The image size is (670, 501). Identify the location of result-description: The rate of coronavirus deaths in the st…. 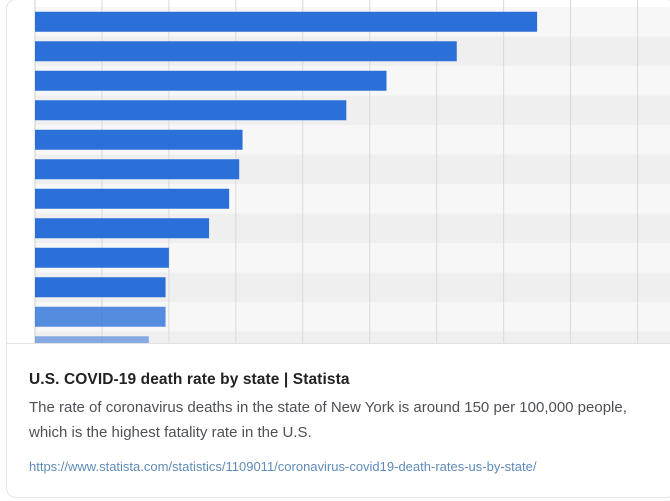
(328, 420).